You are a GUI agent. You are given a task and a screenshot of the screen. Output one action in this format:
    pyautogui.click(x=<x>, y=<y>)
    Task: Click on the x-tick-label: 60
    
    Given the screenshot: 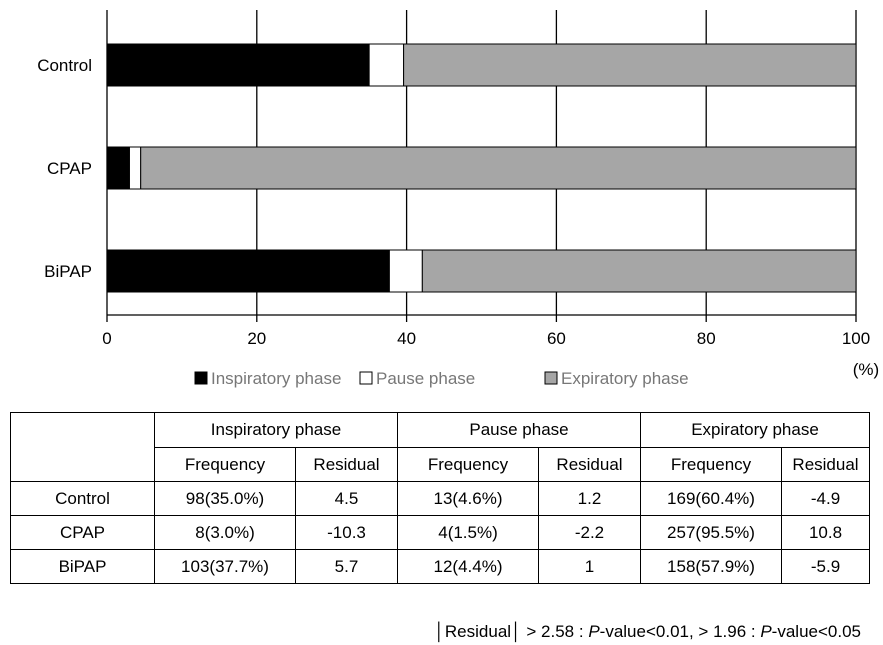 What is the action you would take?
    pyautogui.click(x=556, y=338)
    